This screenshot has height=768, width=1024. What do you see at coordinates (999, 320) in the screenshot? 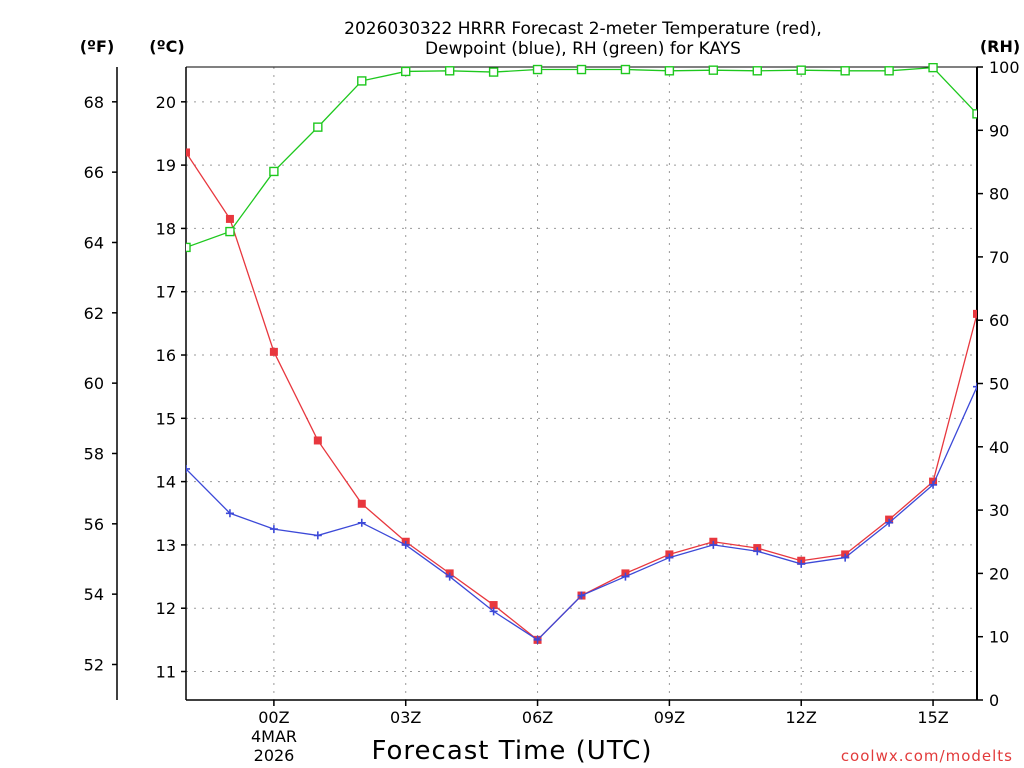
I see `rh-tick-label: 60` at bounding box center [999, 320].